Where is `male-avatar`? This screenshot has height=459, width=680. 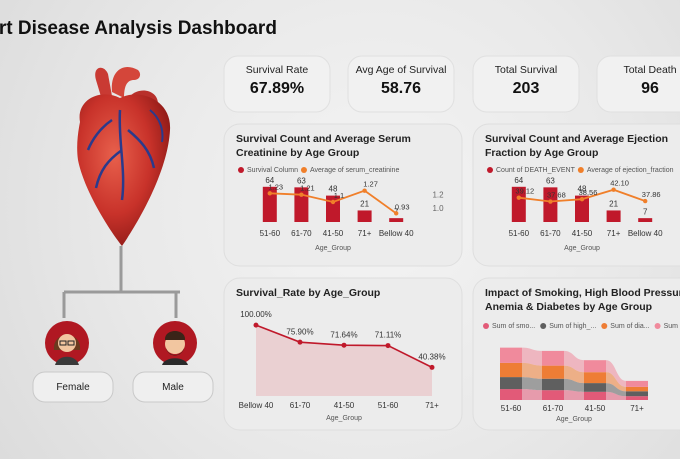 male-avatar is located at coordinates (175, 343).